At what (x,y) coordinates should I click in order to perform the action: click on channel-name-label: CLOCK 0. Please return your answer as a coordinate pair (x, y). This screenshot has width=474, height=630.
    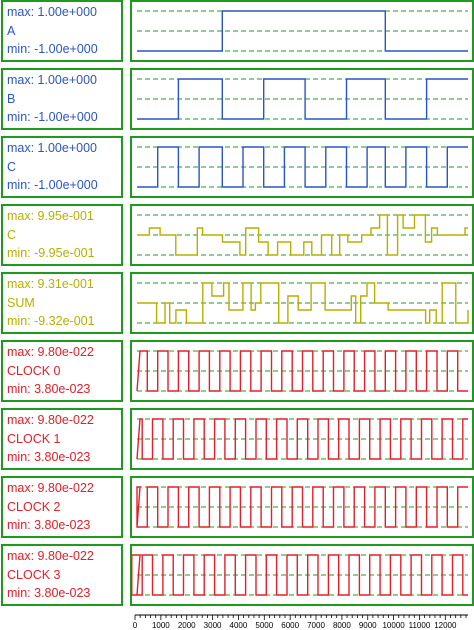
    Looking at the image, I should click on (34, 371).